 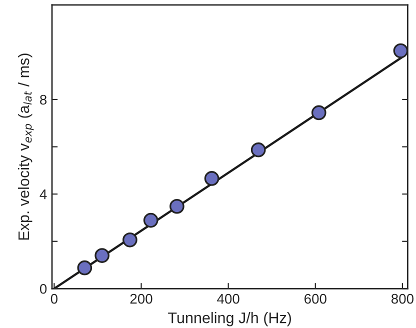 I want to click on x-tick-label: 400, so click(x=228, y=299).